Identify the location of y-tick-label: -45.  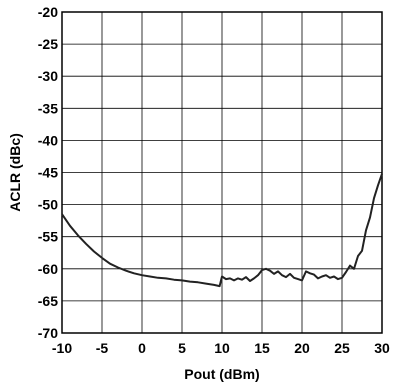
(48, 173).